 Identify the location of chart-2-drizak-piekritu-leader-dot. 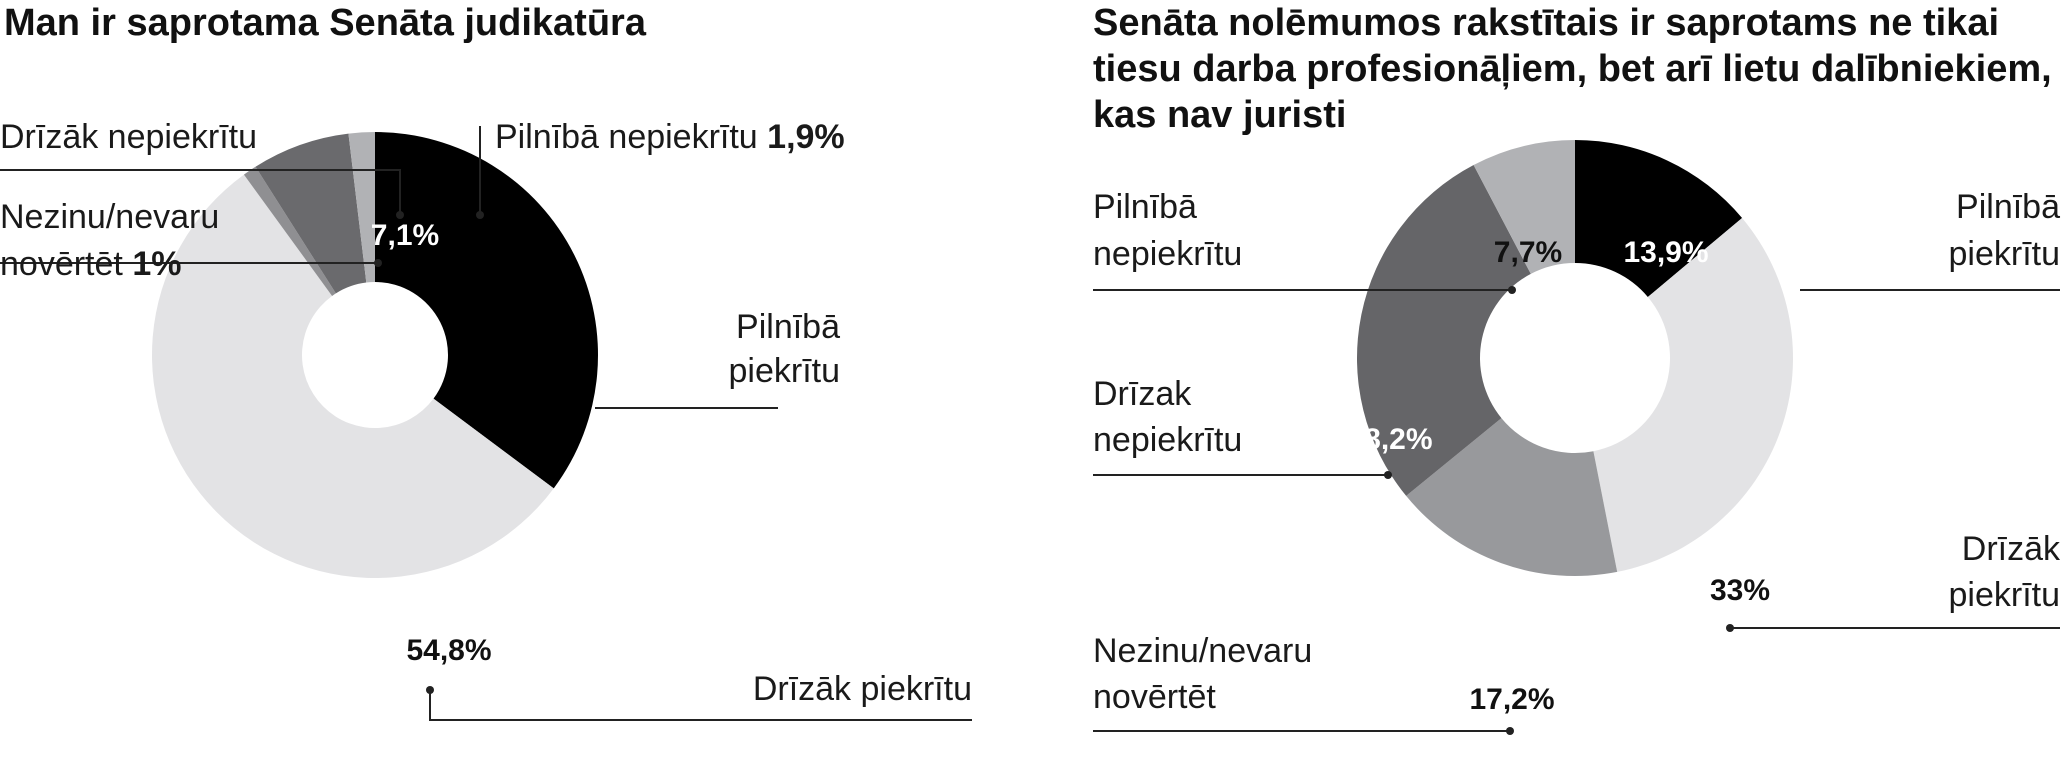
(1730, 628).